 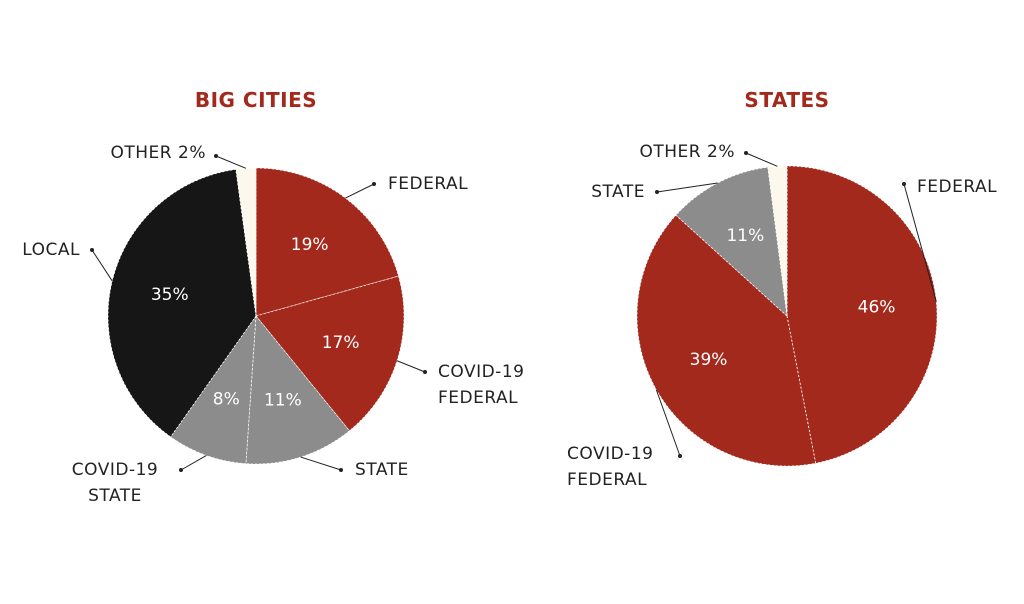 I want to click on chart-title: STATES, so click(x=787, y=100).